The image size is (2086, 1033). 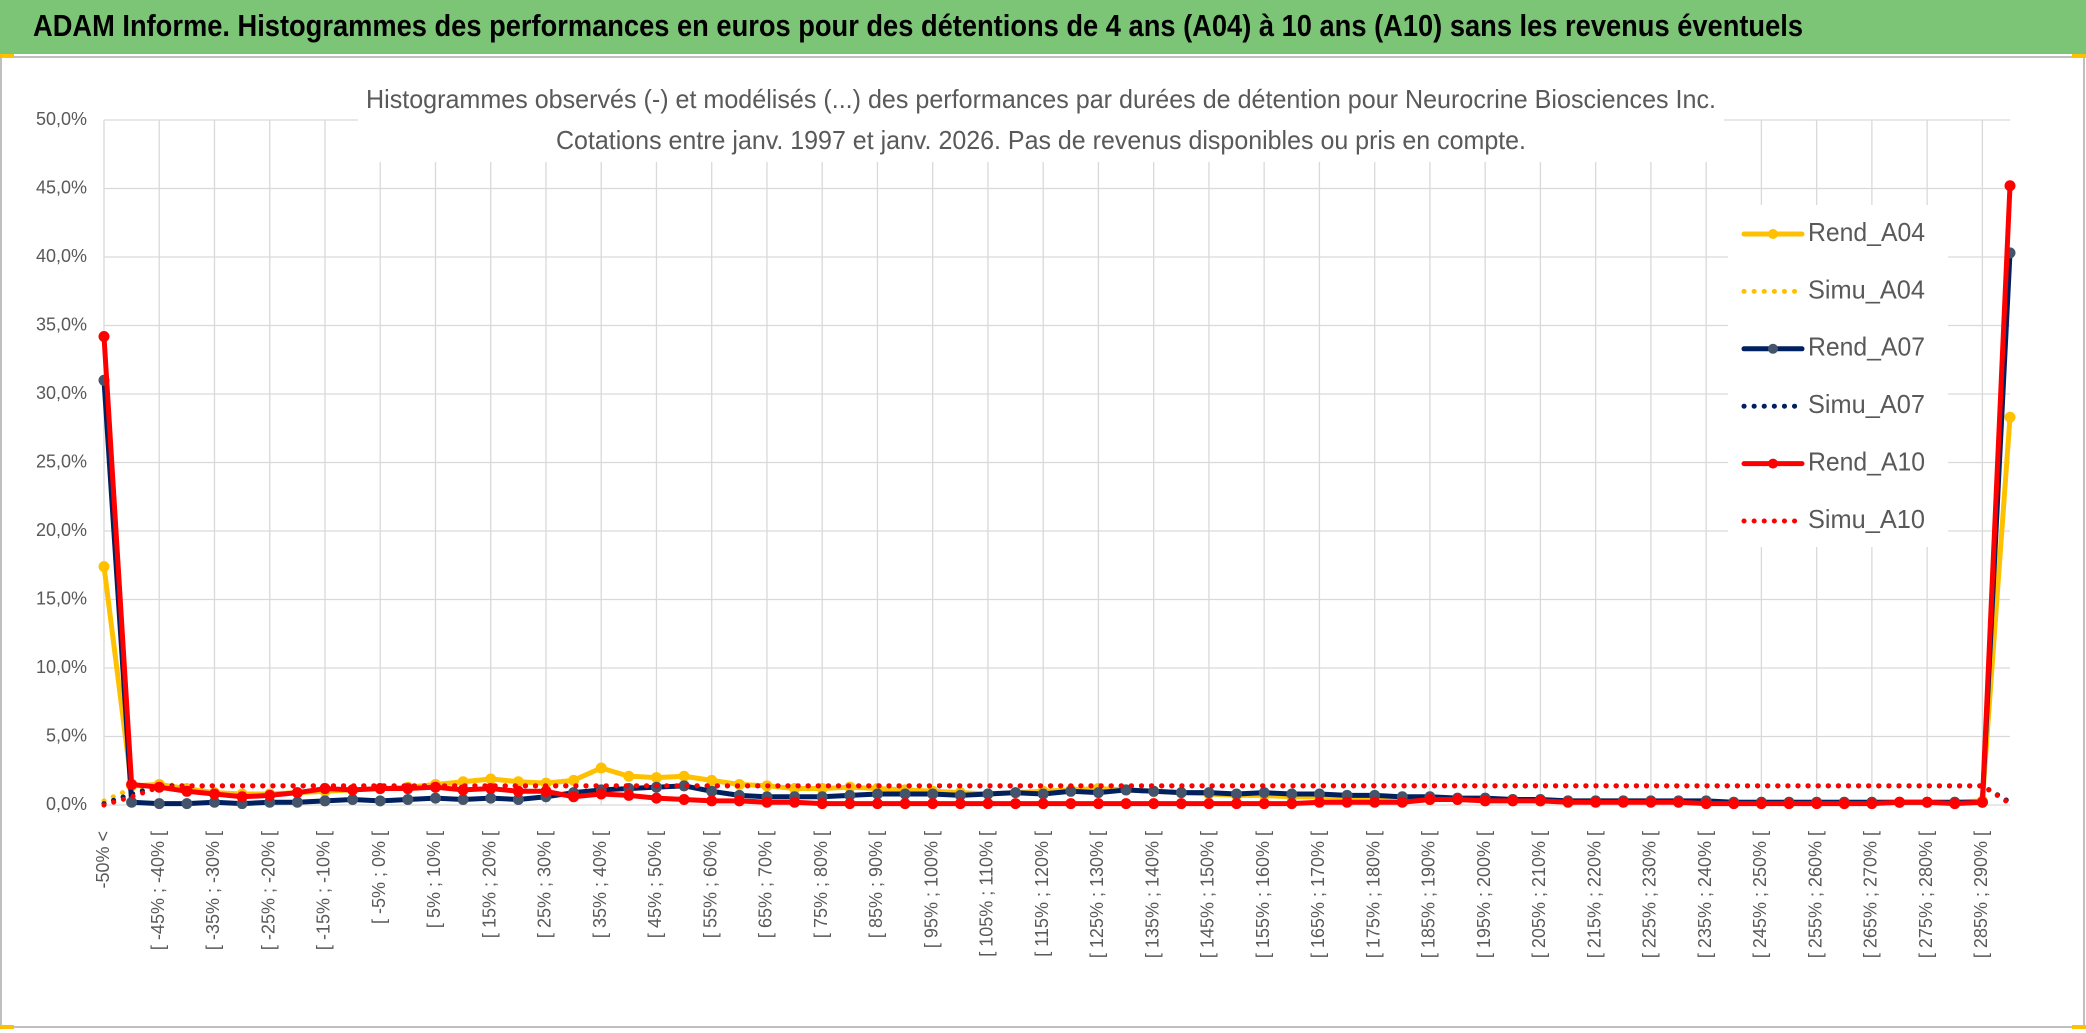 What do you see at coordinates (1318, 894) in the screenshot?
I see `x-tick-label: [ 165% ; 170% [` at bounding box center [1318, 894].